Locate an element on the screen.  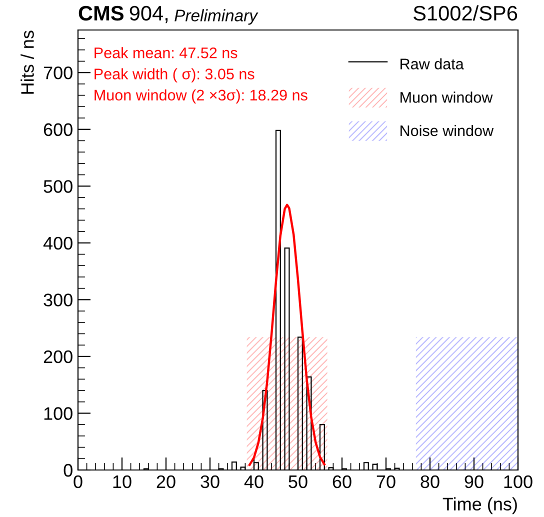
chart-subtitle: S1002/SP6 is located at coordinates (466, 13).